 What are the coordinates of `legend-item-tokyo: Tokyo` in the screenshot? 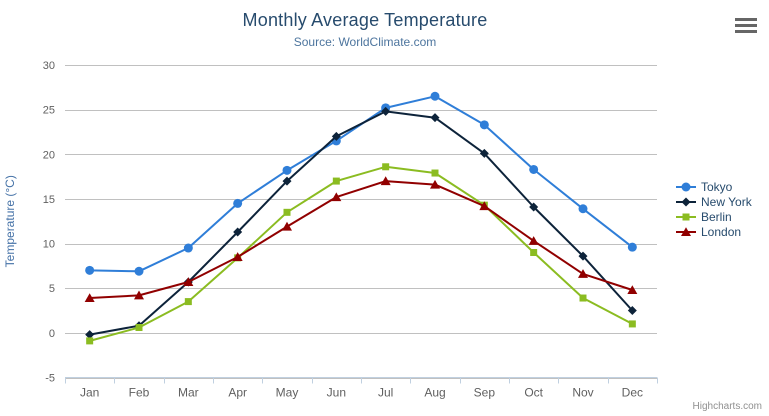 It's located at (714, 186).